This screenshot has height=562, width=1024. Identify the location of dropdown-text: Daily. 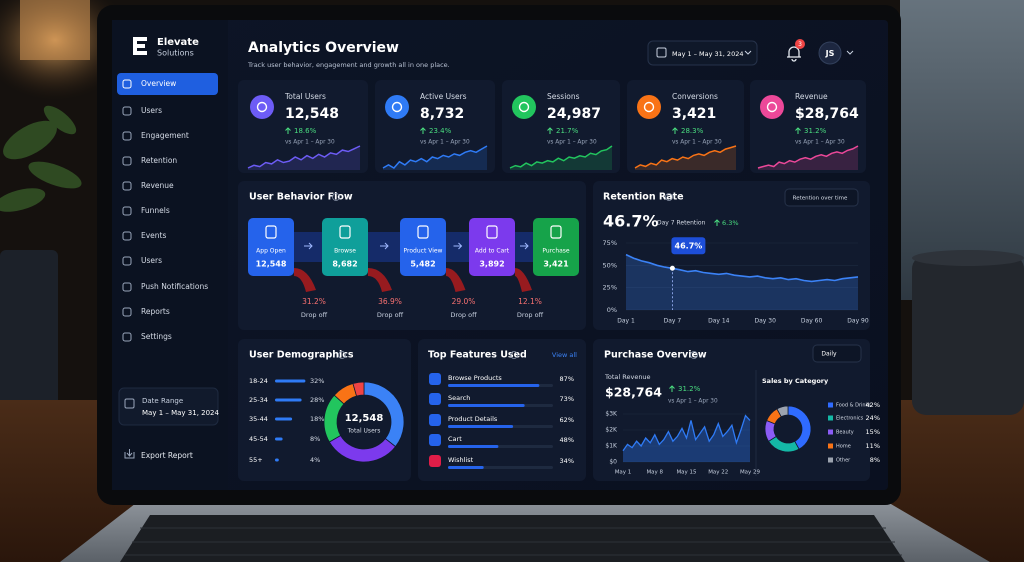
(829, 354).